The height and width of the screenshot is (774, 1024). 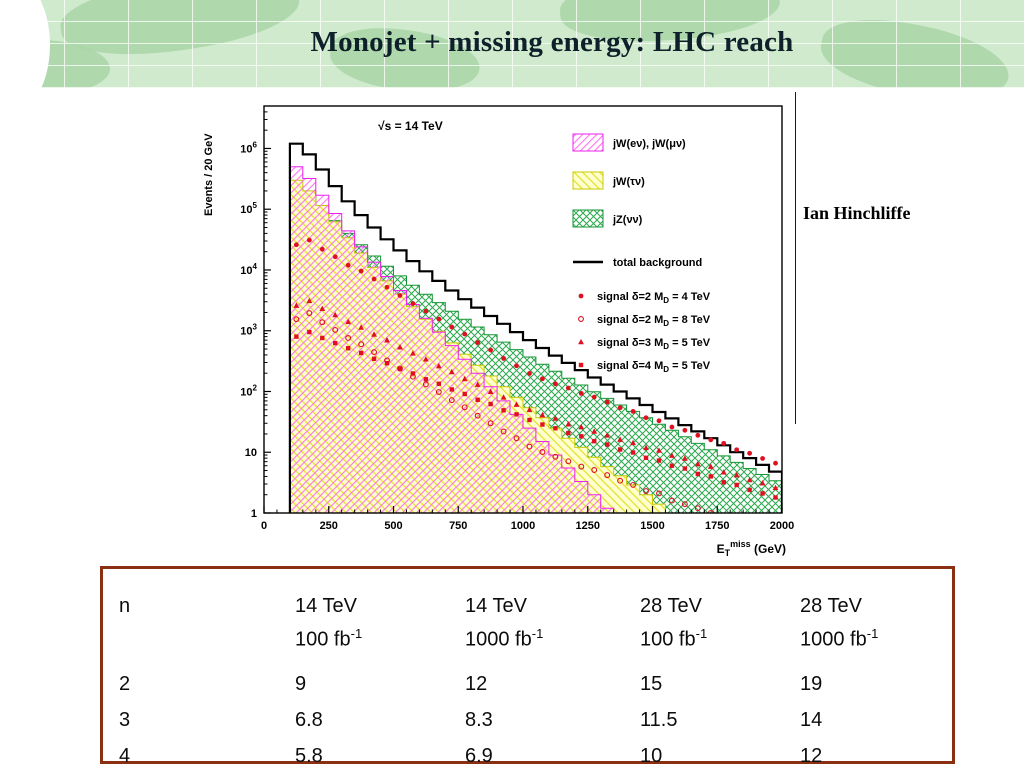 What do you see at coordinates (504, 623) in the screenshot?
I see `table-header-col-2: 14 TeV 1000 fb-1` at bounding box center [504, 623].